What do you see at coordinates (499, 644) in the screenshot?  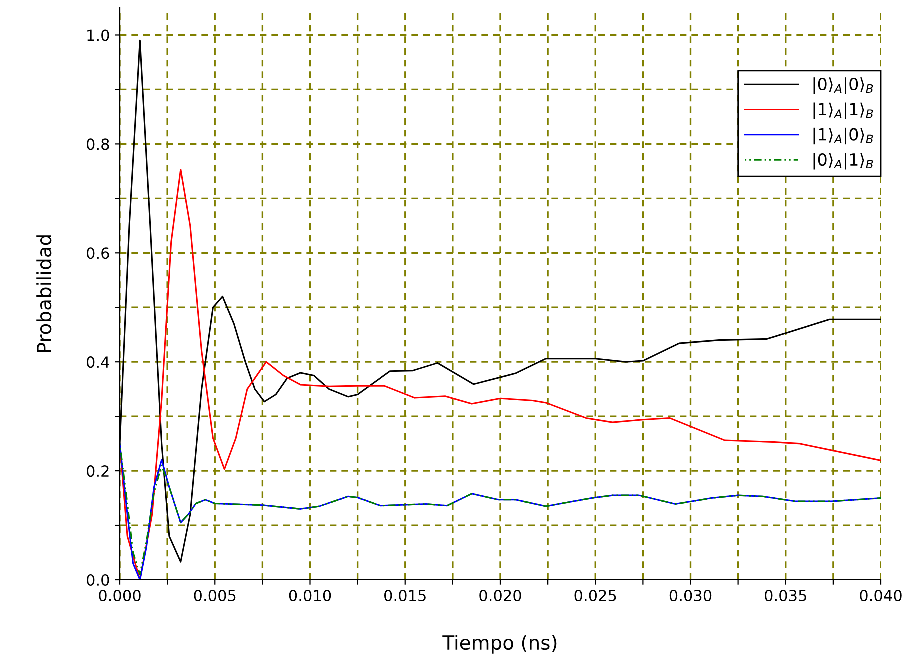 I see `x-axis-title: Tiempo (ns)` at bounding box center [499, 644].